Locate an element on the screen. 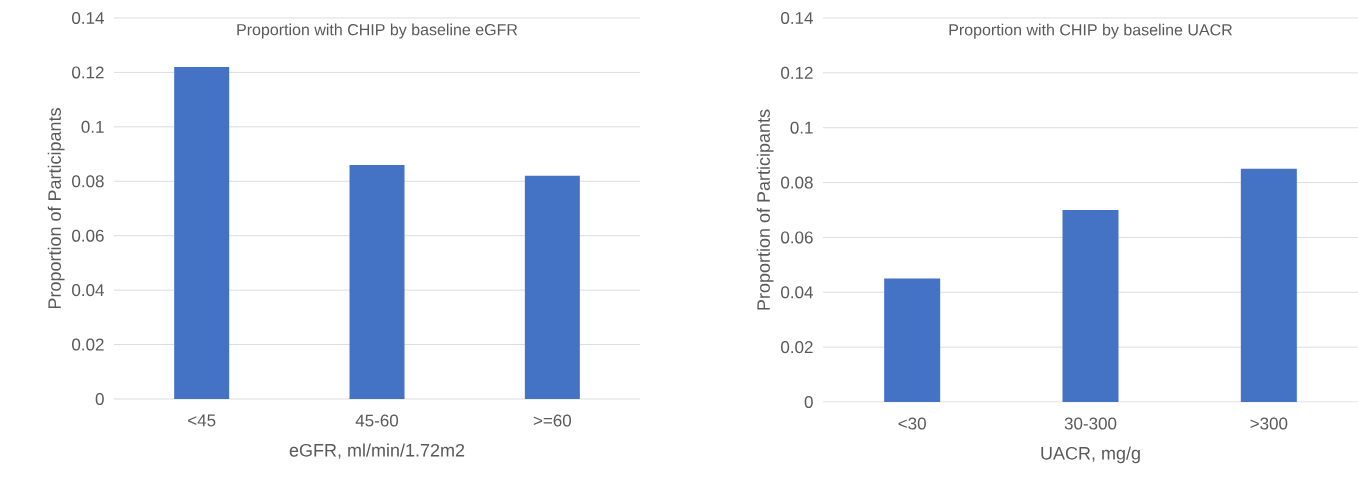  x-tick-label: >=60 is located at coordinates (552, 420).